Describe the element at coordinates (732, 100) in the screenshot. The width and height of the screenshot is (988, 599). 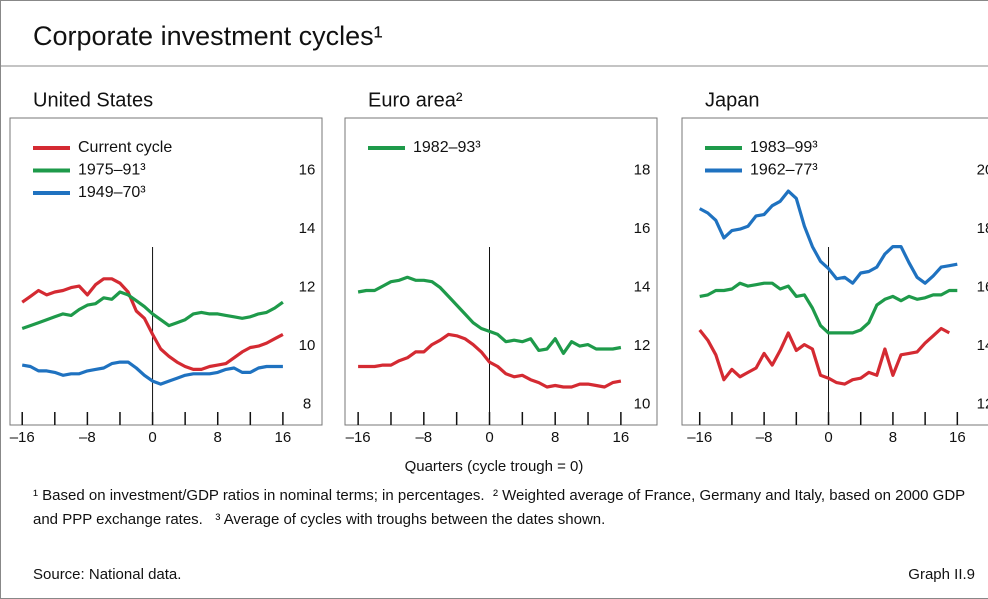
I see `panel-title: Japan` at that location.